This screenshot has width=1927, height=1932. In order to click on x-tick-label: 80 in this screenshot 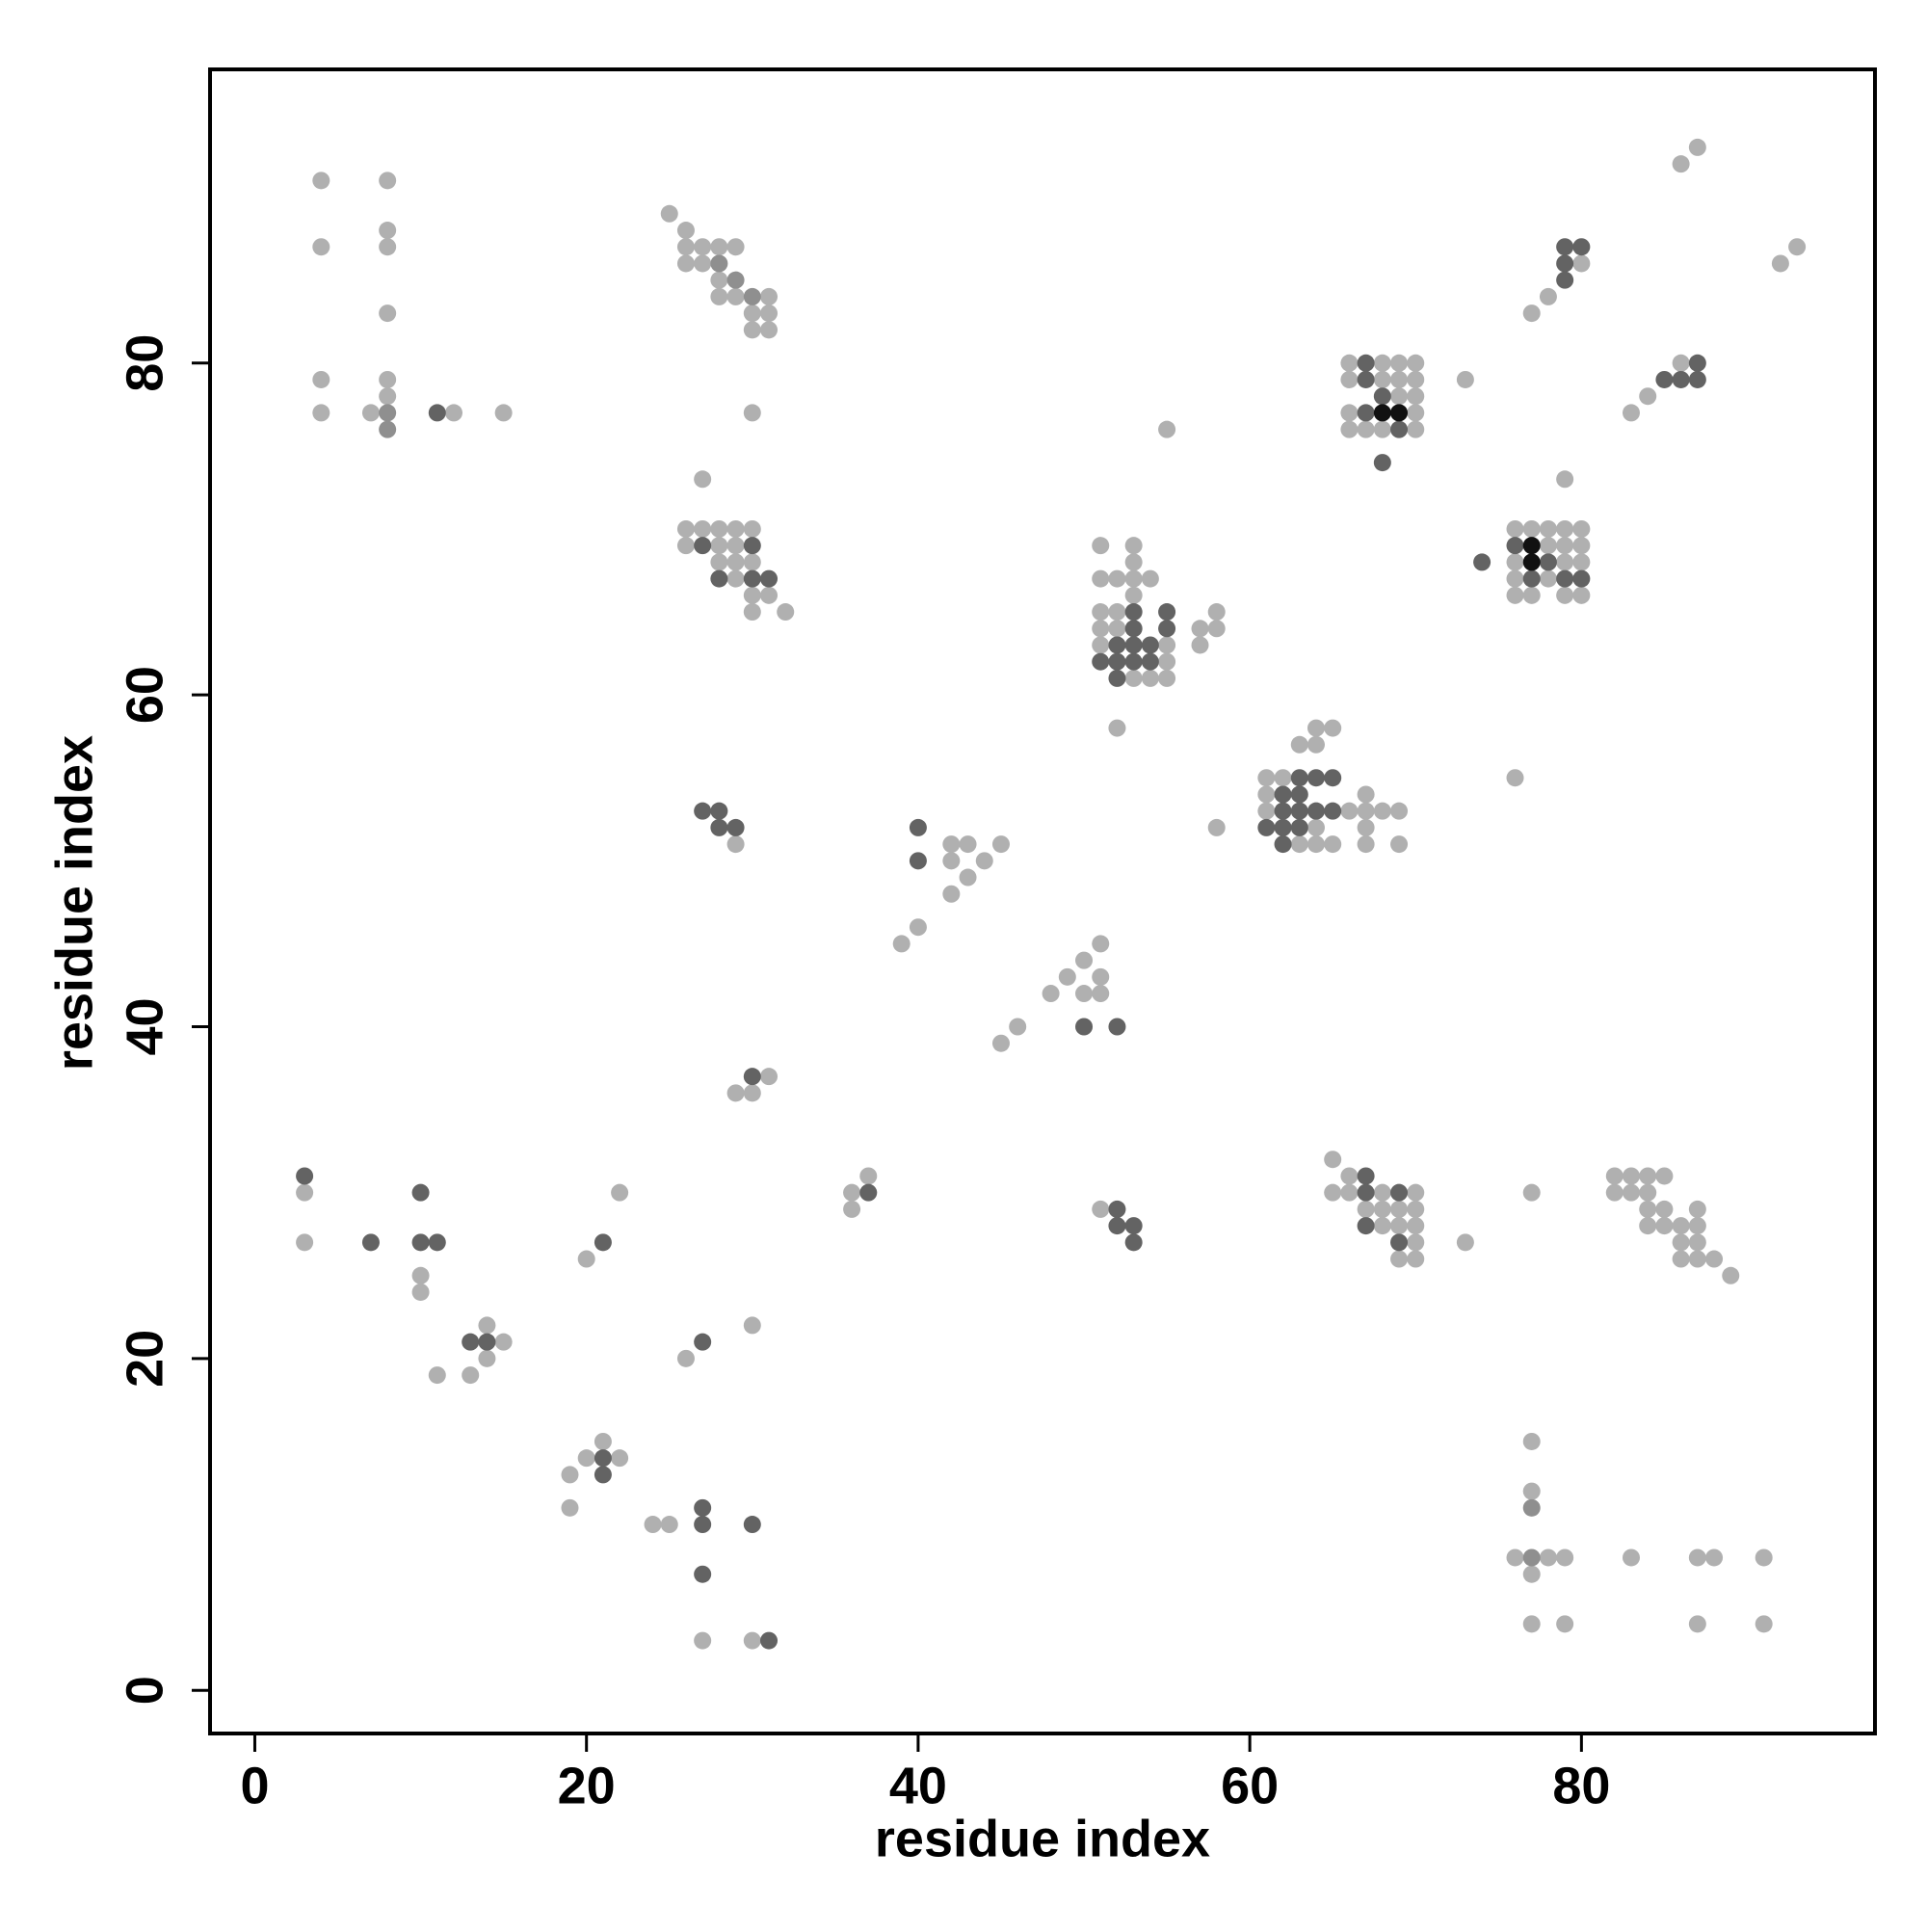, I will do `click(1581, 1785)`.